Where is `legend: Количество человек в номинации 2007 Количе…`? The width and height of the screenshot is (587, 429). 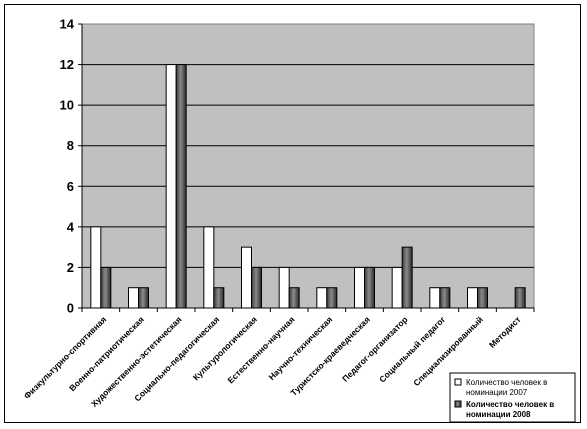
legend: Количество человек в номинации 2007 Количе… is located at coordinates (512, 397).